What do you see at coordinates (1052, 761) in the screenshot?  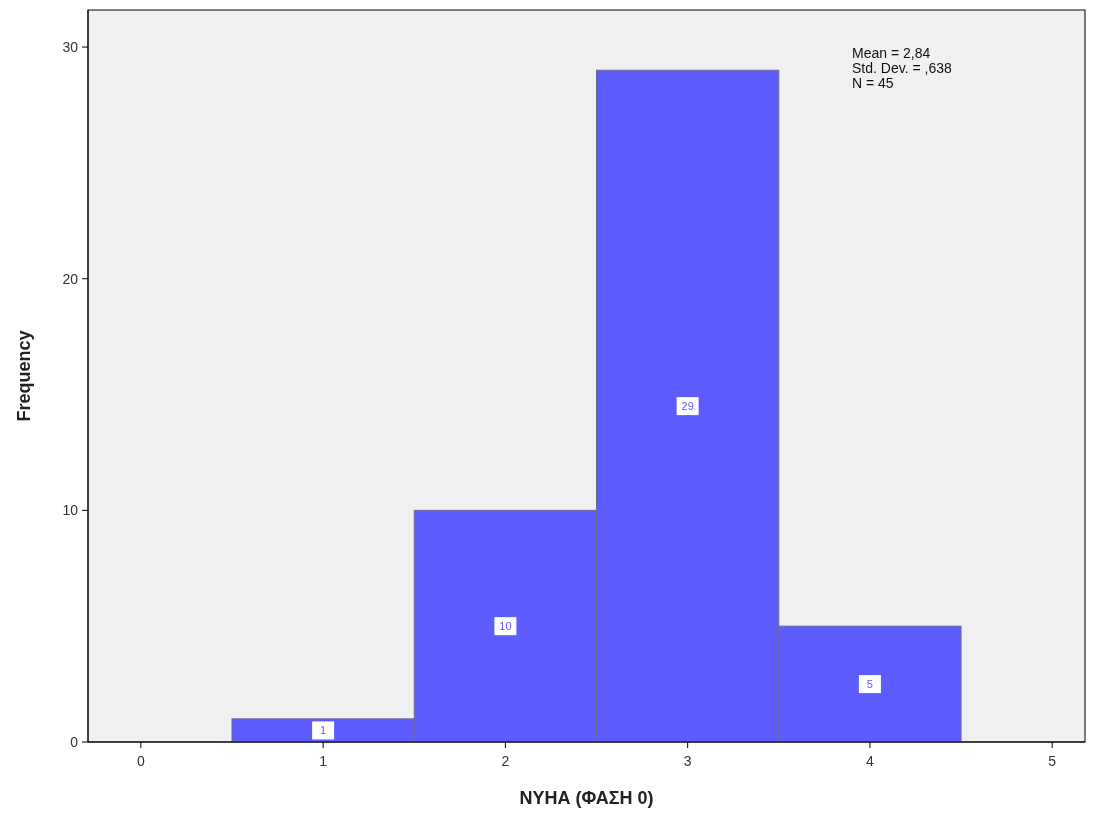 I see `x-tick-label: 5` at bounding box center [1052, 761].